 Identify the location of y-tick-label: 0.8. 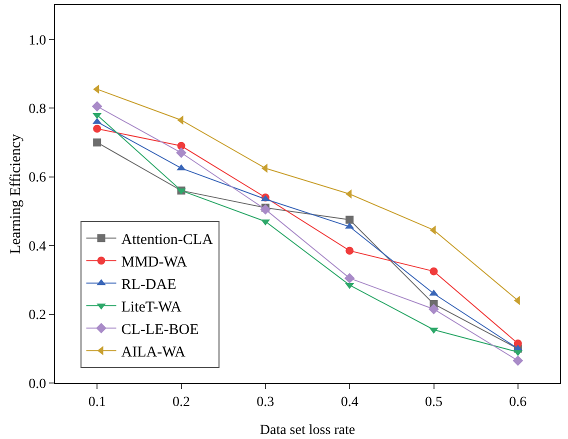
(37, 109).